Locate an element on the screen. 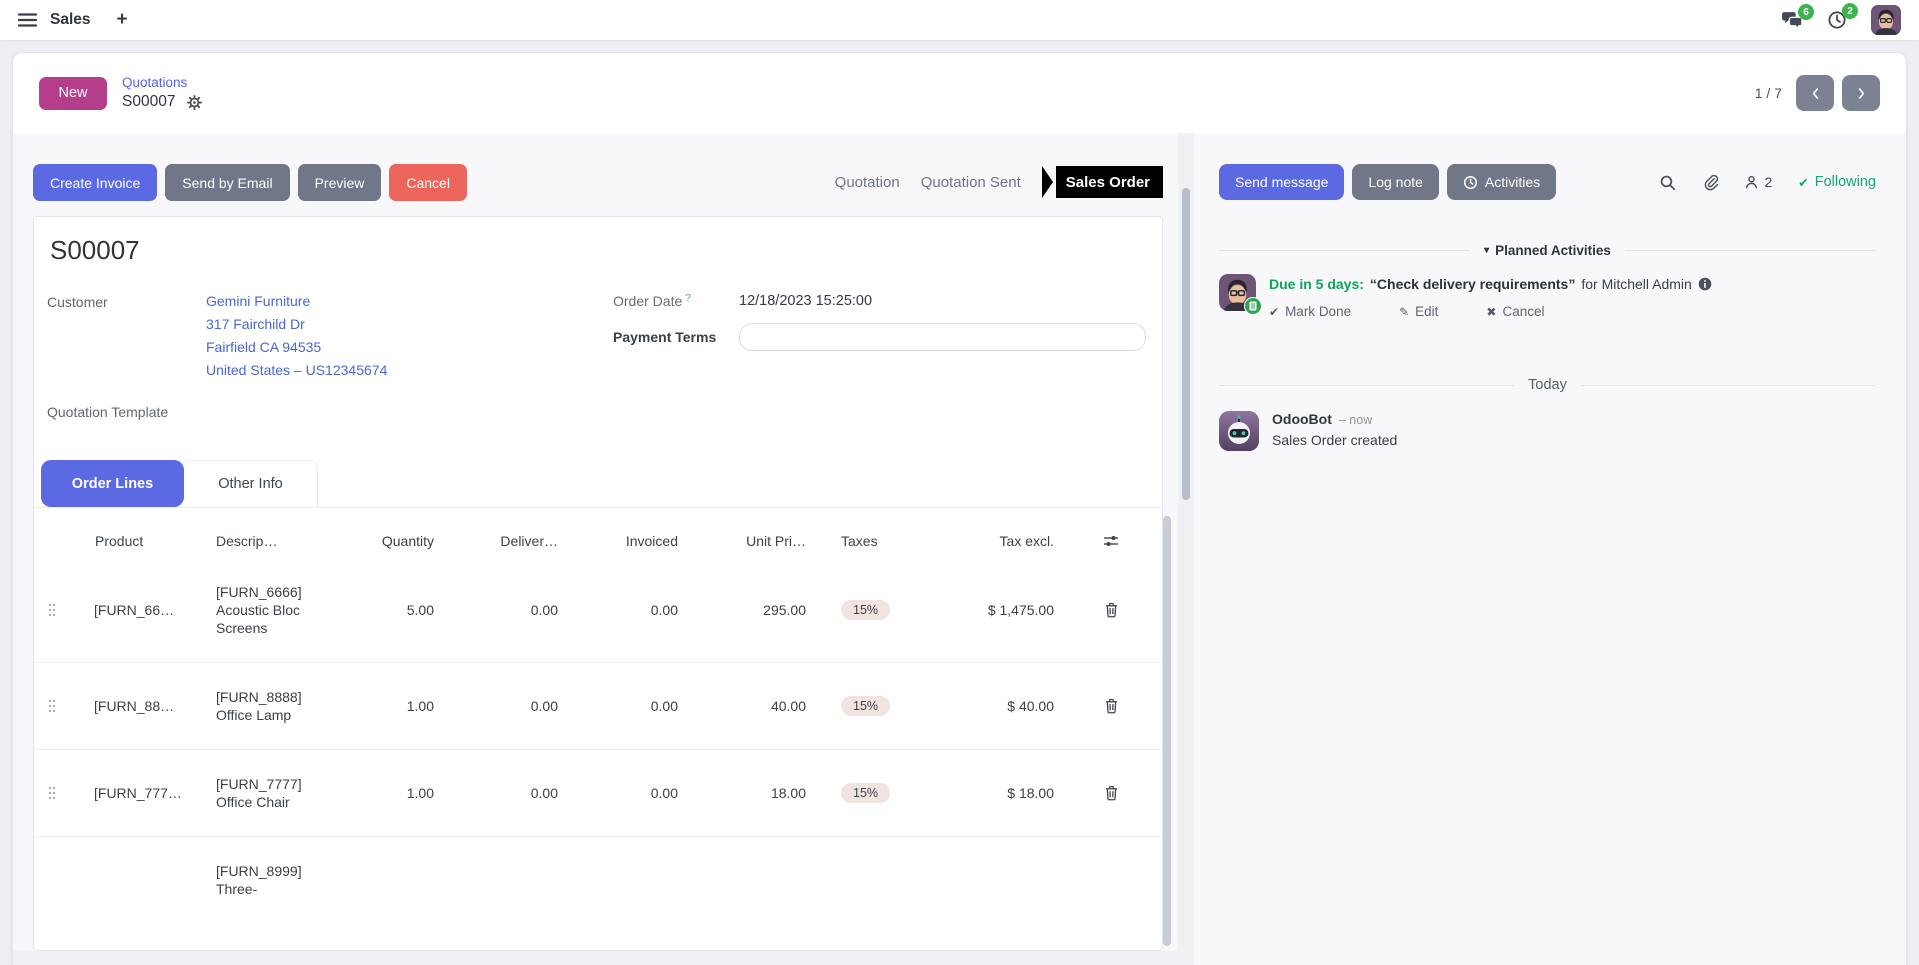 The height and width of the screenshot is (965, 1919). new-button: New is located at coordinates (73, 93).